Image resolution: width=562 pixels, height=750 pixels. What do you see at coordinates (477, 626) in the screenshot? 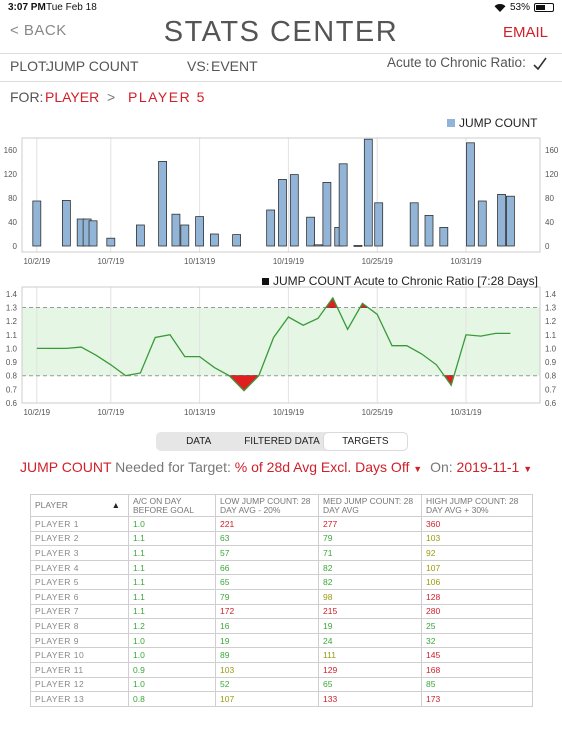
I see `high-target-cell: 25` at bounding box center [477, 626].